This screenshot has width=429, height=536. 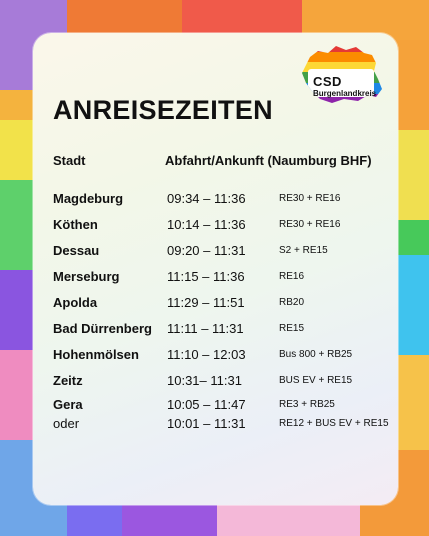 What do you see at coordinates (206, 302) in the screenshot?
I see `departure-arrival-time: 11:29 – 11:51` at bounding box center [206, 302].